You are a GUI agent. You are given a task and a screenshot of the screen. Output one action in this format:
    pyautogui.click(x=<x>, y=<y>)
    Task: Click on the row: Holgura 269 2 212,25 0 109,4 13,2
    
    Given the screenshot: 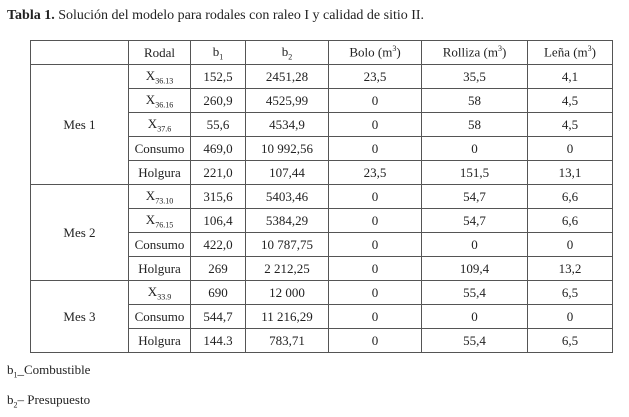 What is the action you would take?
    pyautogui.click(x=322, y=268)
    